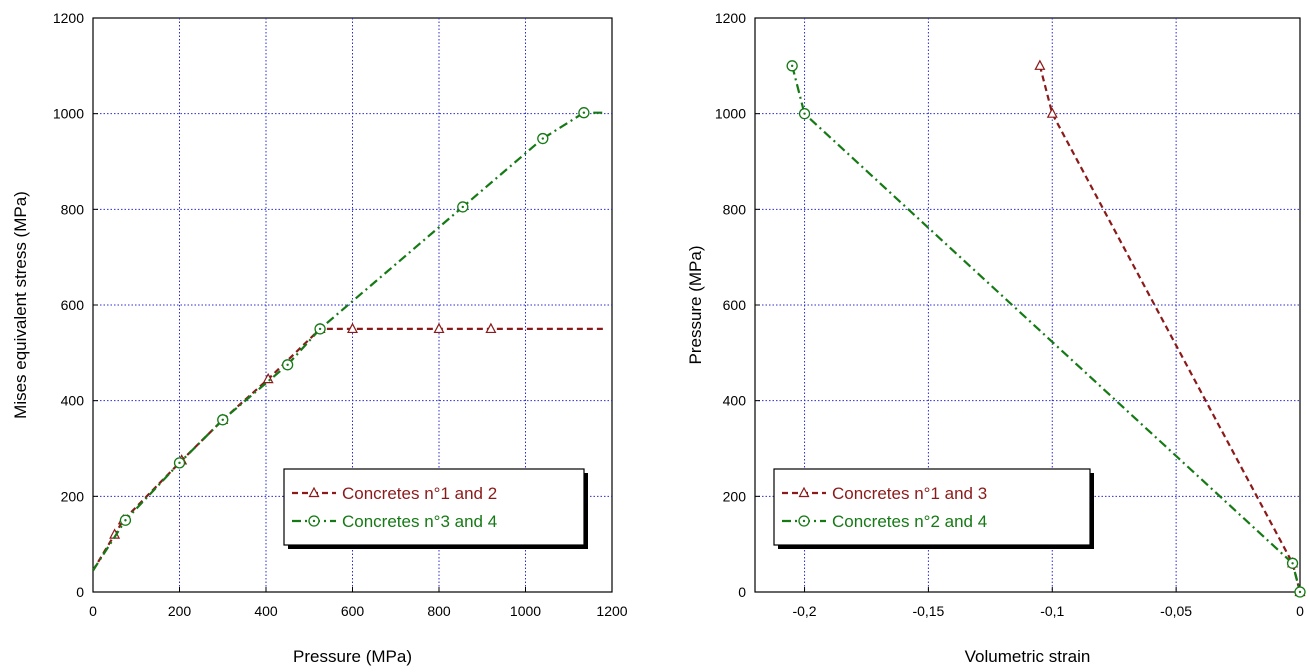  What do you see at coordinates (1052, 611) in the screenshot?
I see `x-tick-label: -0,1` at bounding box center [1052, 611].